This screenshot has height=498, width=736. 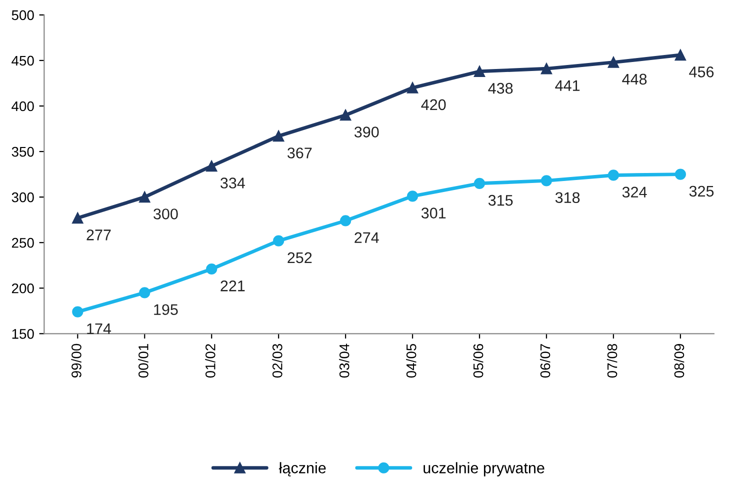 I want to click on data-label: 277, so click(x=98, y=235).